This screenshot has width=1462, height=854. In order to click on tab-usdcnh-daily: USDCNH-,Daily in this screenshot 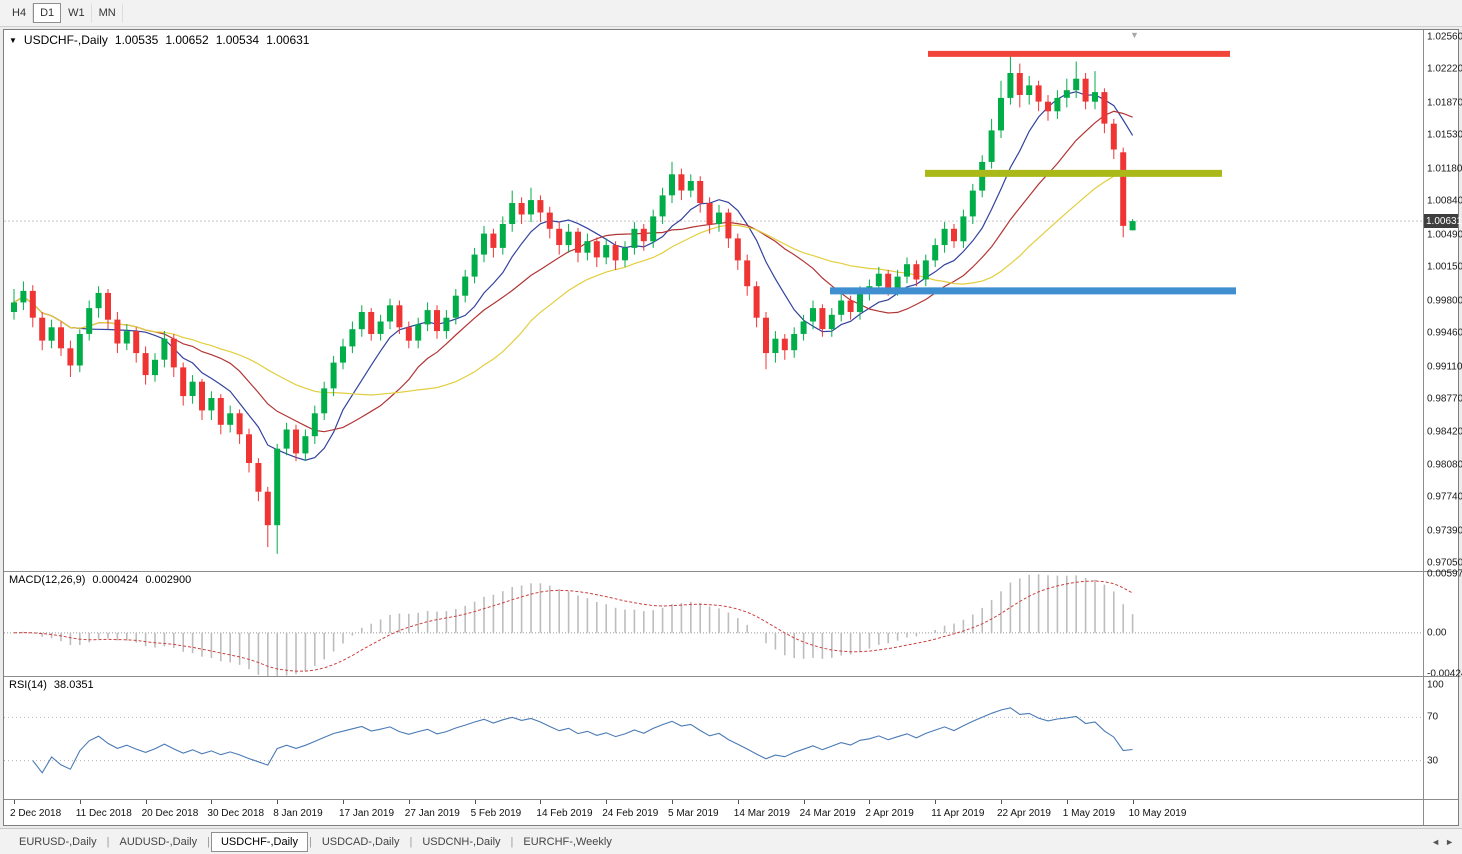, I will do `click(461, 841)`.